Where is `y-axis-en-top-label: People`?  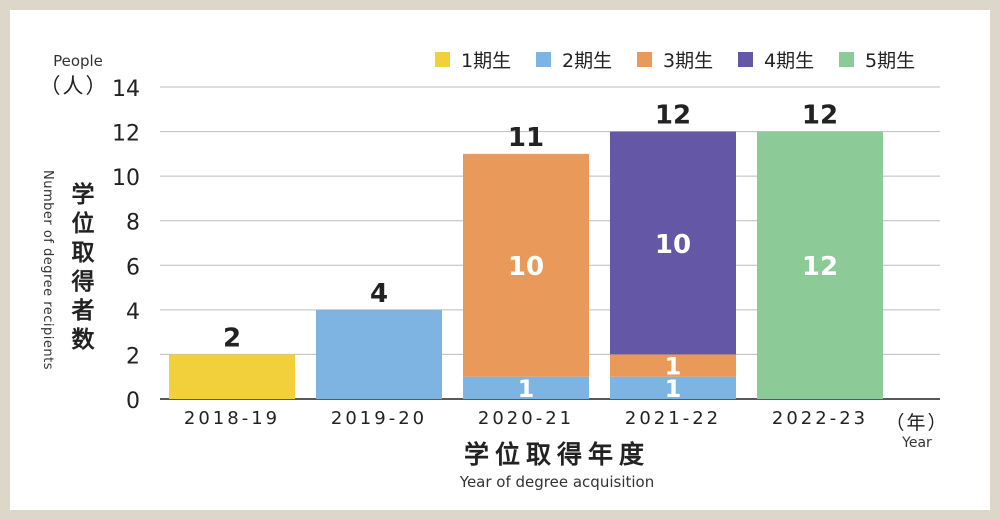
y-axis-en-top-label: People is located at coordinates (78, 61).